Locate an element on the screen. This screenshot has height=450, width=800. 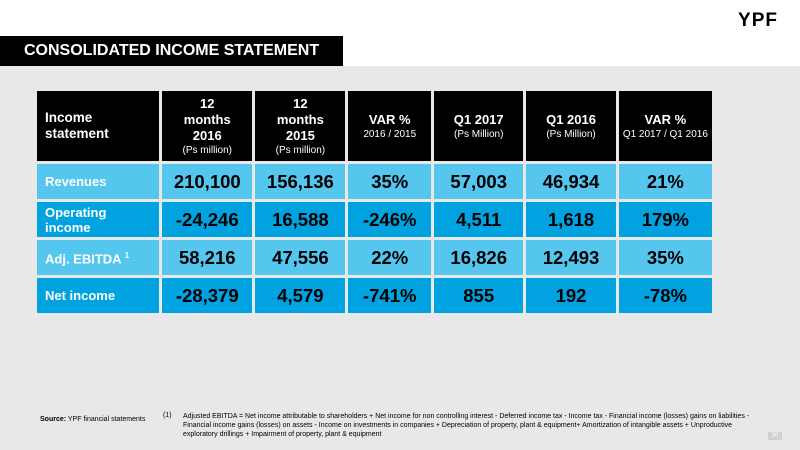
source-note: Source: YPF financial statements is located at coordinates (93, 419).